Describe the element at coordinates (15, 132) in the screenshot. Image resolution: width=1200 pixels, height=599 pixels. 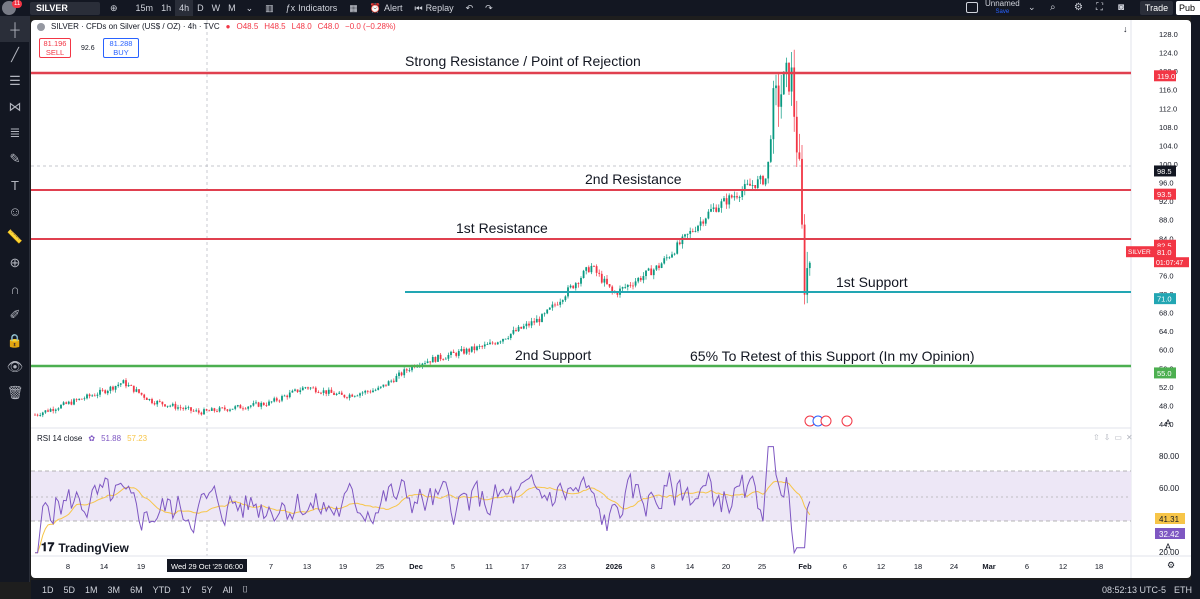
I see `fib-retracement-icon: ≣` at that location.